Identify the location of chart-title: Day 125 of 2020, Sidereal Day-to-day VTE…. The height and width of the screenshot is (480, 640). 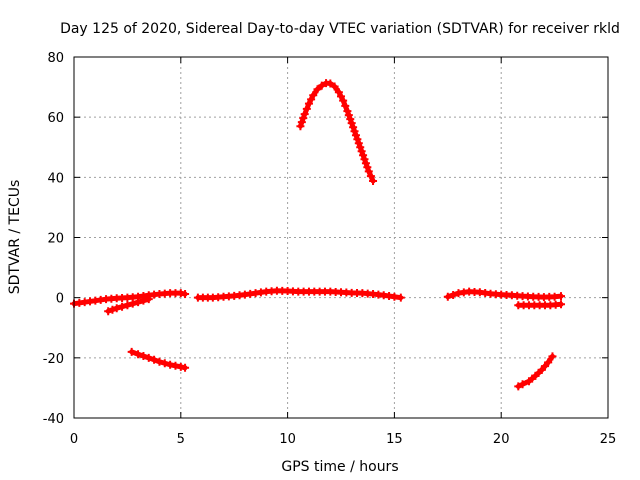
(340, 29).